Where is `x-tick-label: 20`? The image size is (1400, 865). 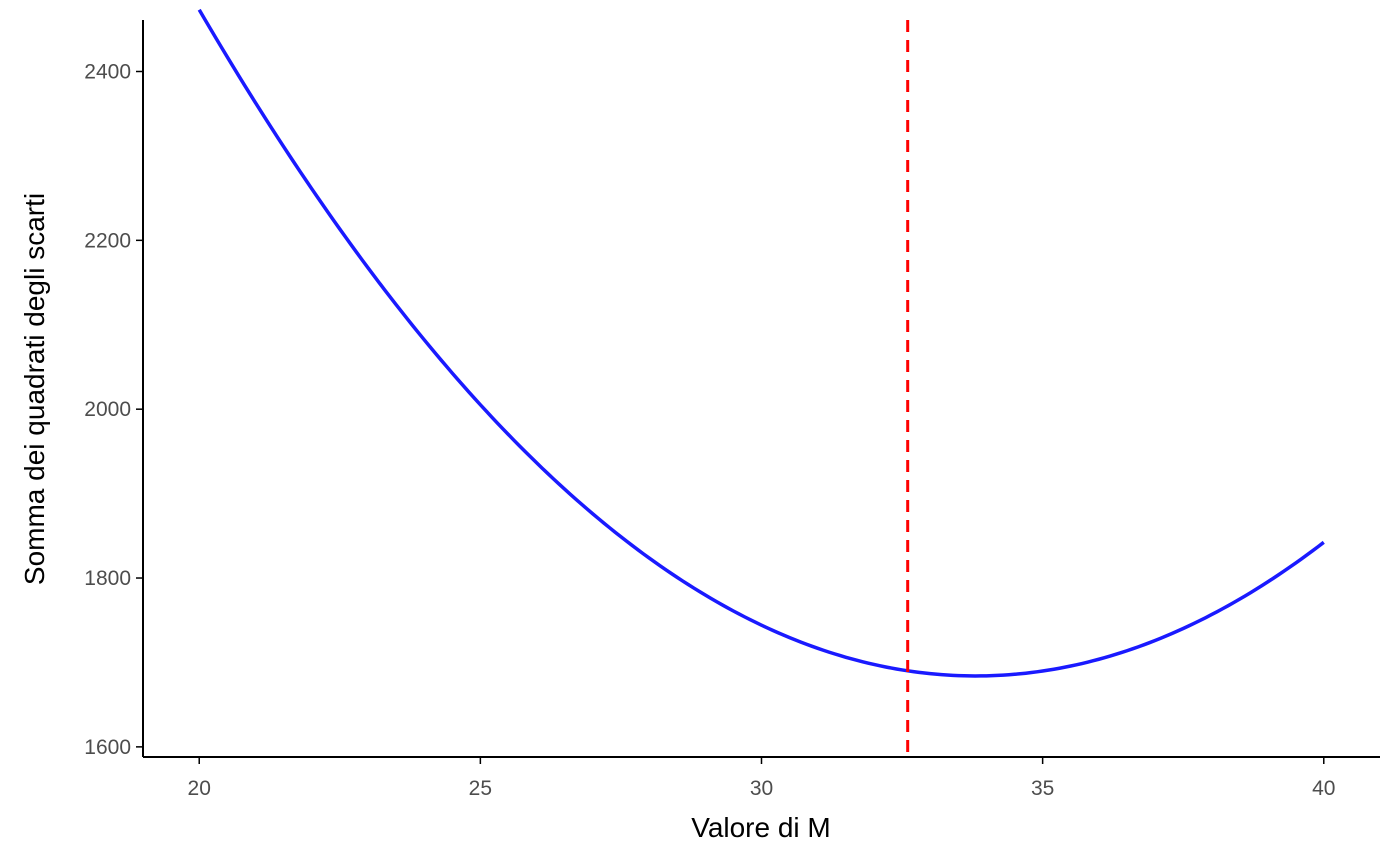 x-tick-label: 20 is located at coordinates (199, 788).